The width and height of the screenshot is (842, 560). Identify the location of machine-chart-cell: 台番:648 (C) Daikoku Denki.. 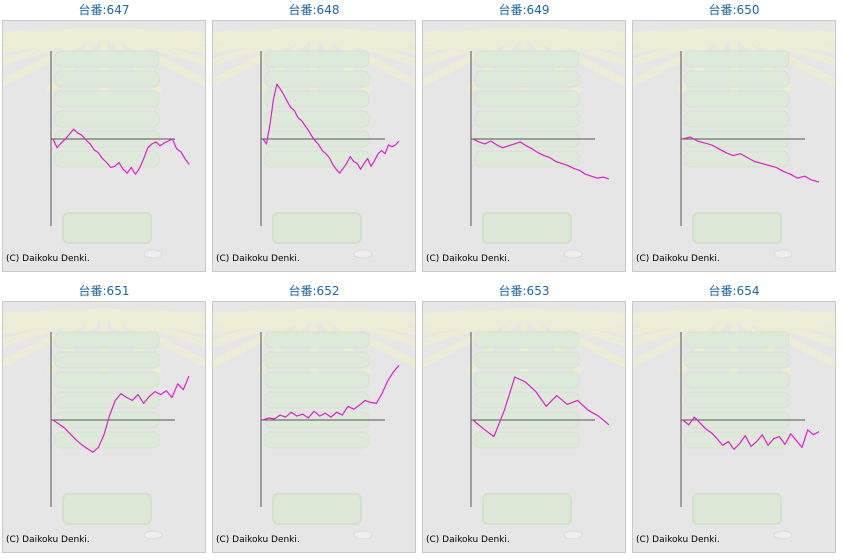
(314, 136).